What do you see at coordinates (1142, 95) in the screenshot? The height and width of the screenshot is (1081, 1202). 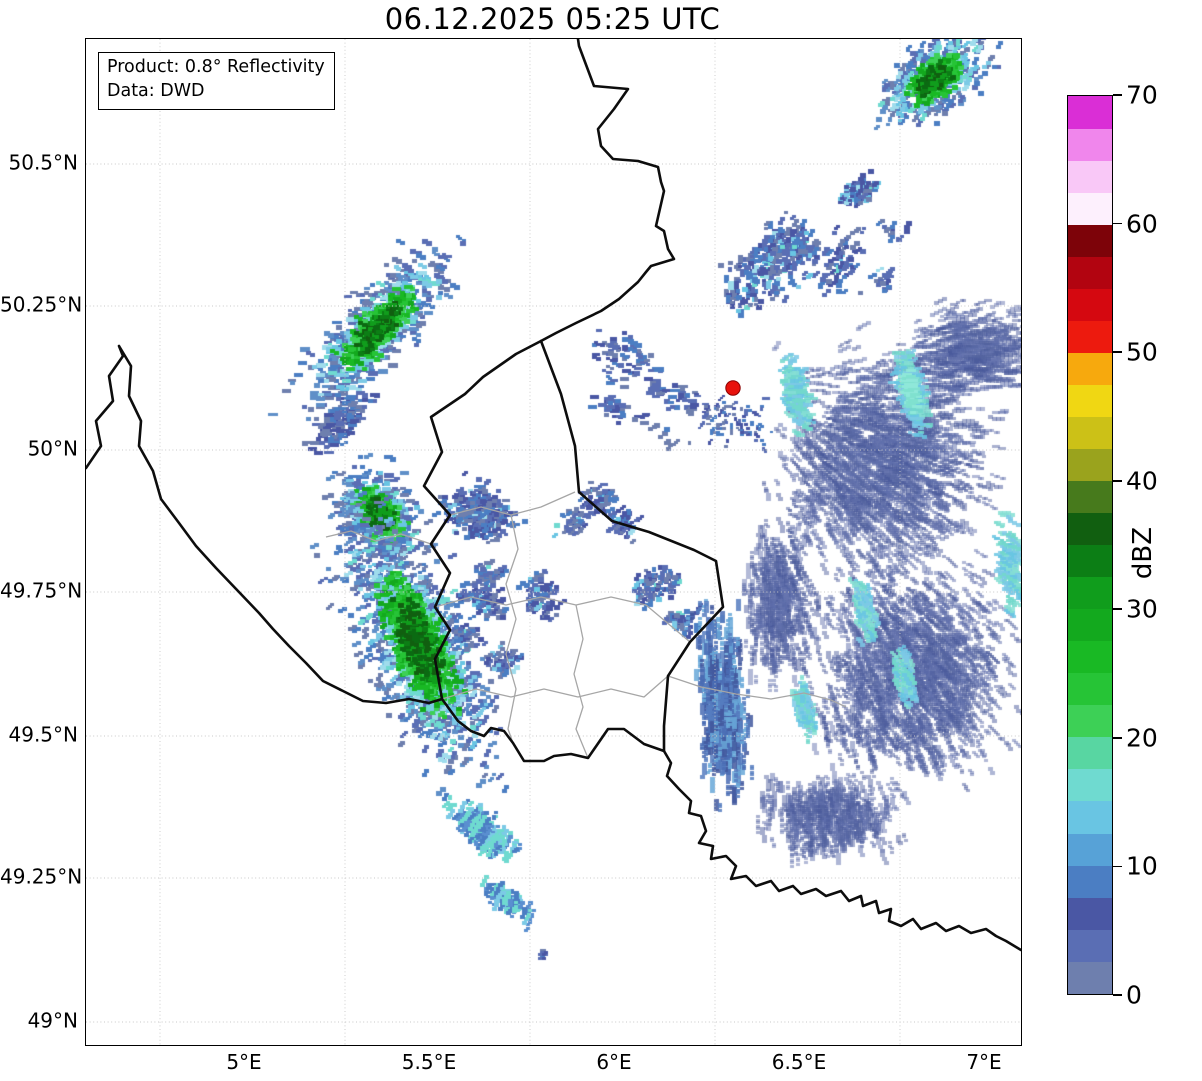 I see `colorbar-tick-label: 70` at bounding box center [1142, 95].